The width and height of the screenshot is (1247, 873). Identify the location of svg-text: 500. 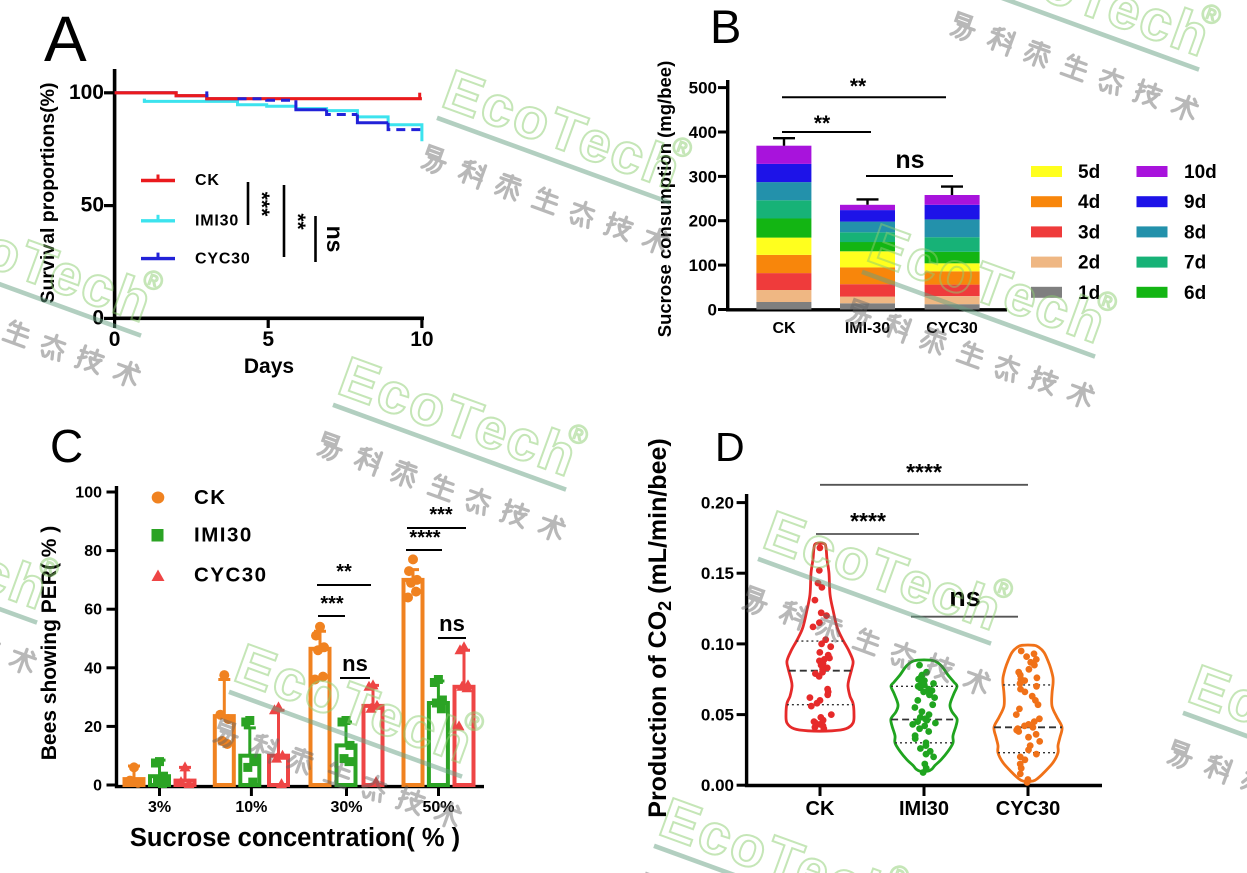
(703, 88).